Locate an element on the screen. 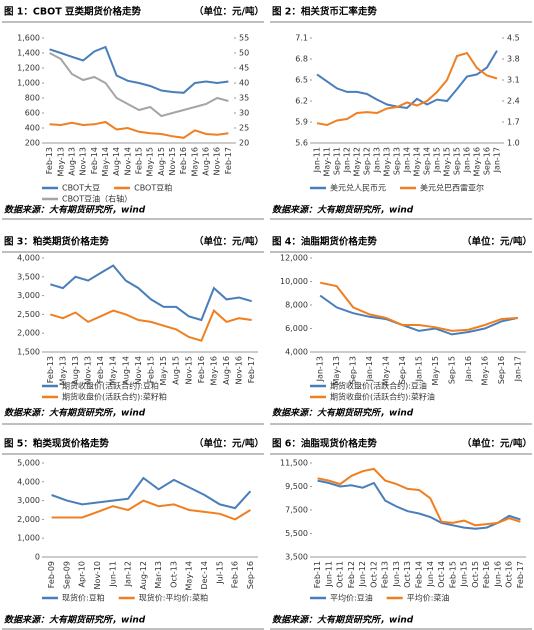 This screenshot has width=534, height=630. x-tick-label: Nov-15 is located at coordinates (188, 370).